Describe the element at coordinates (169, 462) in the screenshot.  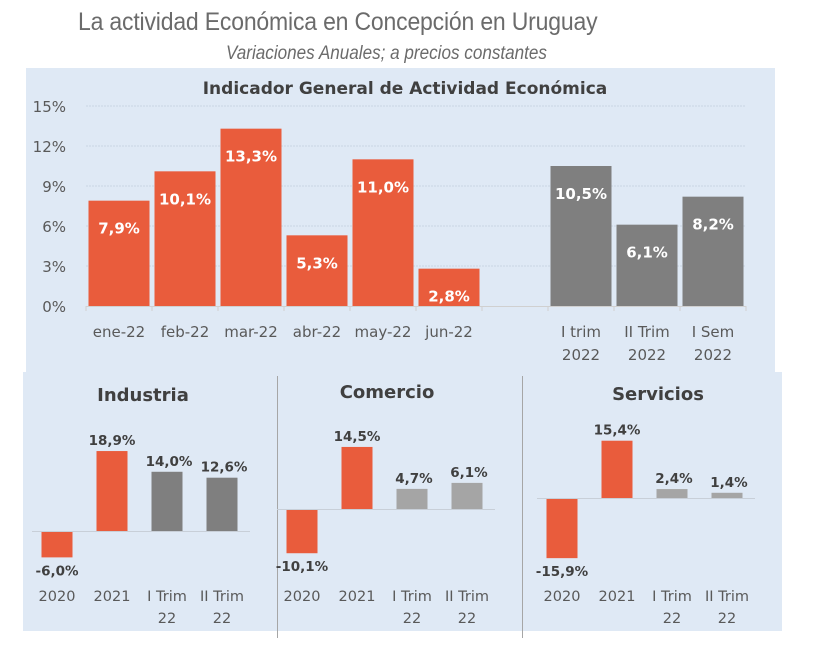
I see `data-label: 14,0%` at that location.